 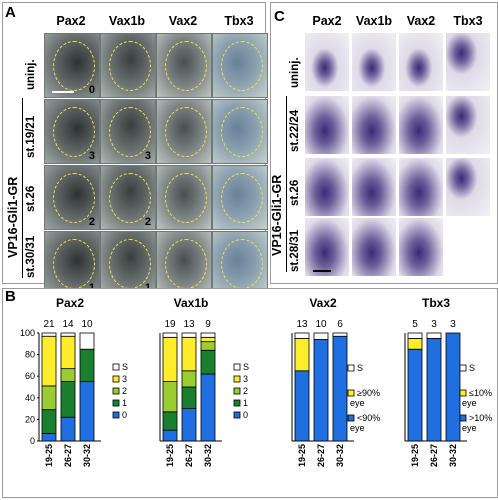 What do you see at coordinates (295, 130) in the screenshot?
I see `panel-c-row-label-1: st.22/24` at bounding box center [295, 130].